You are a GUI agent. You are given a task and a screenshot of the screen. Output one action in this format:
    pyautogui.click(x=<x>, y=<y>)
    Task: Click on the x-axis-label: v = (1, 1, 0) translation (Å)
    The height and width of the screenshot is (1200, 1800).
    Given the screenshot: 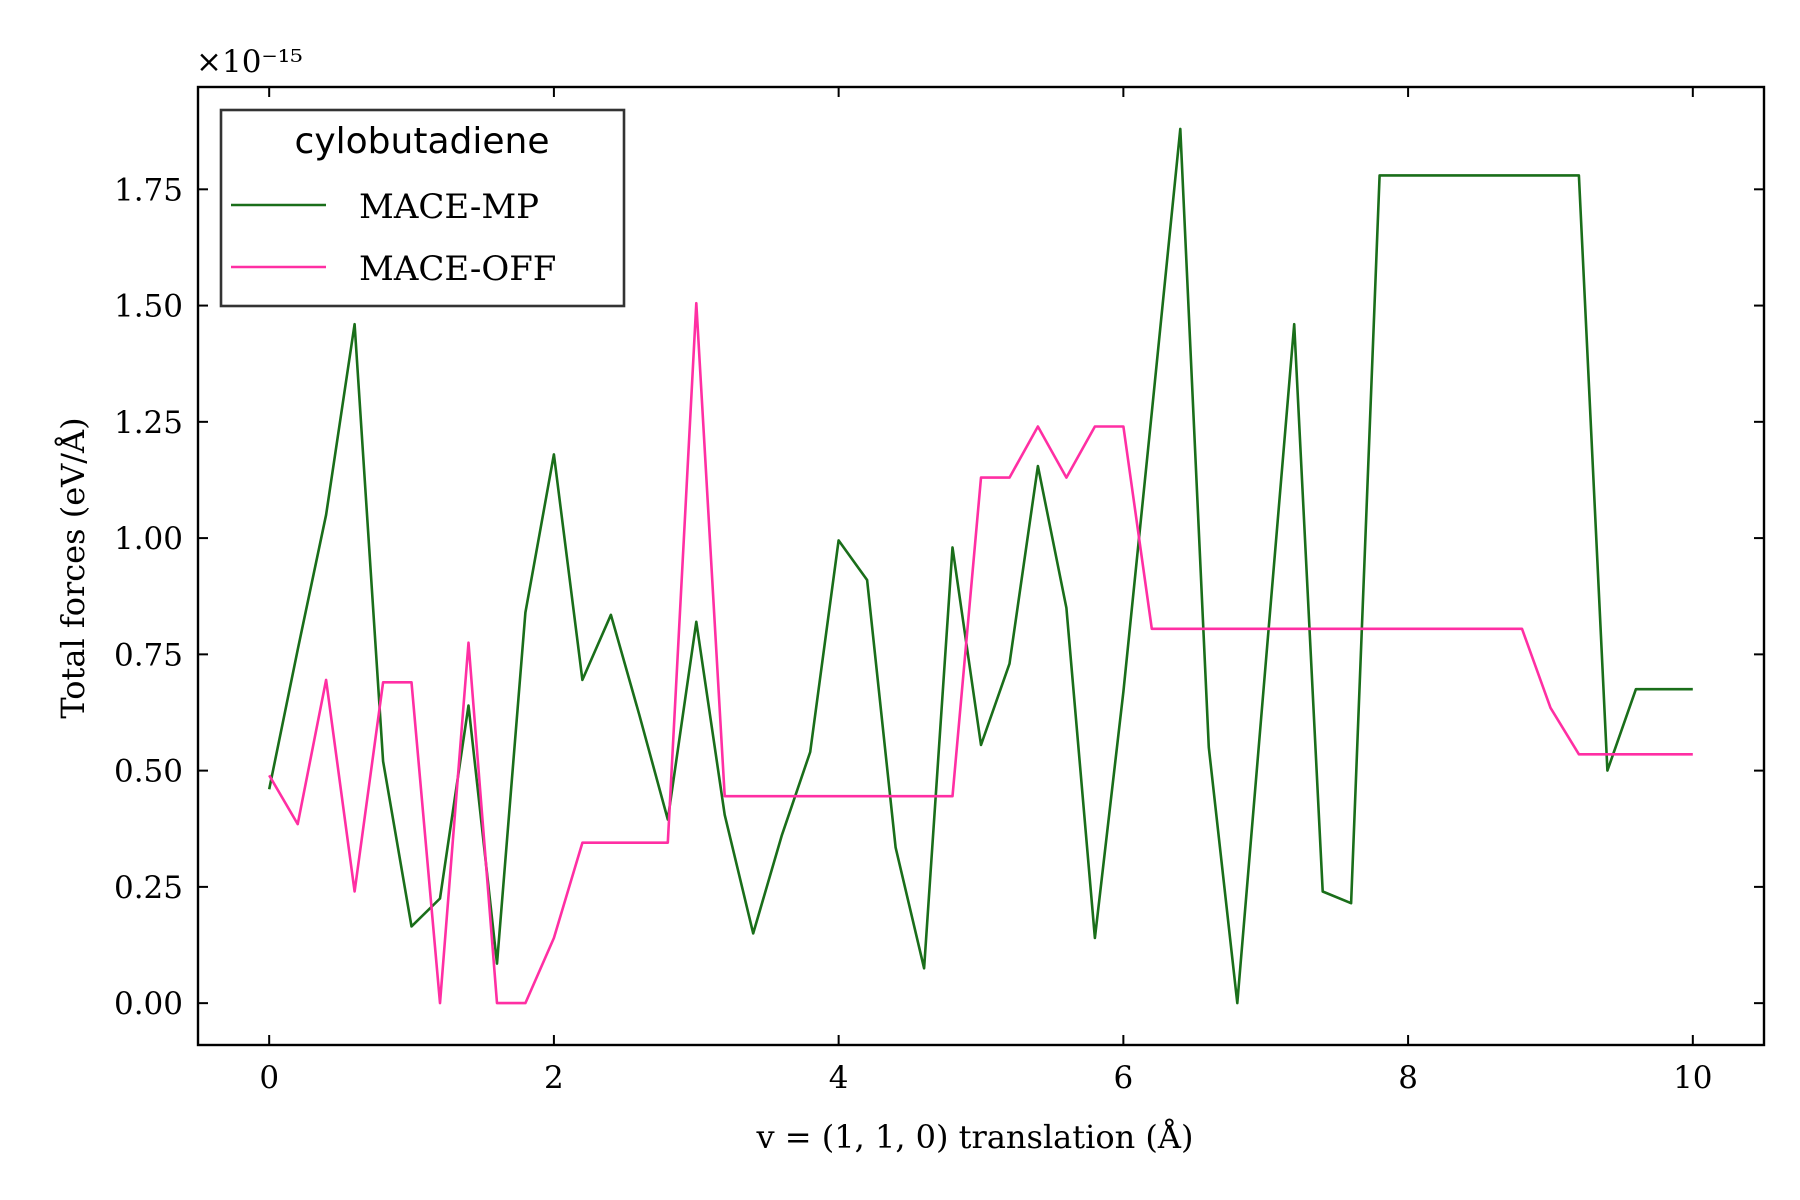 What is the action you would take?
    pyautogui.click(x=975, y=1137)
    